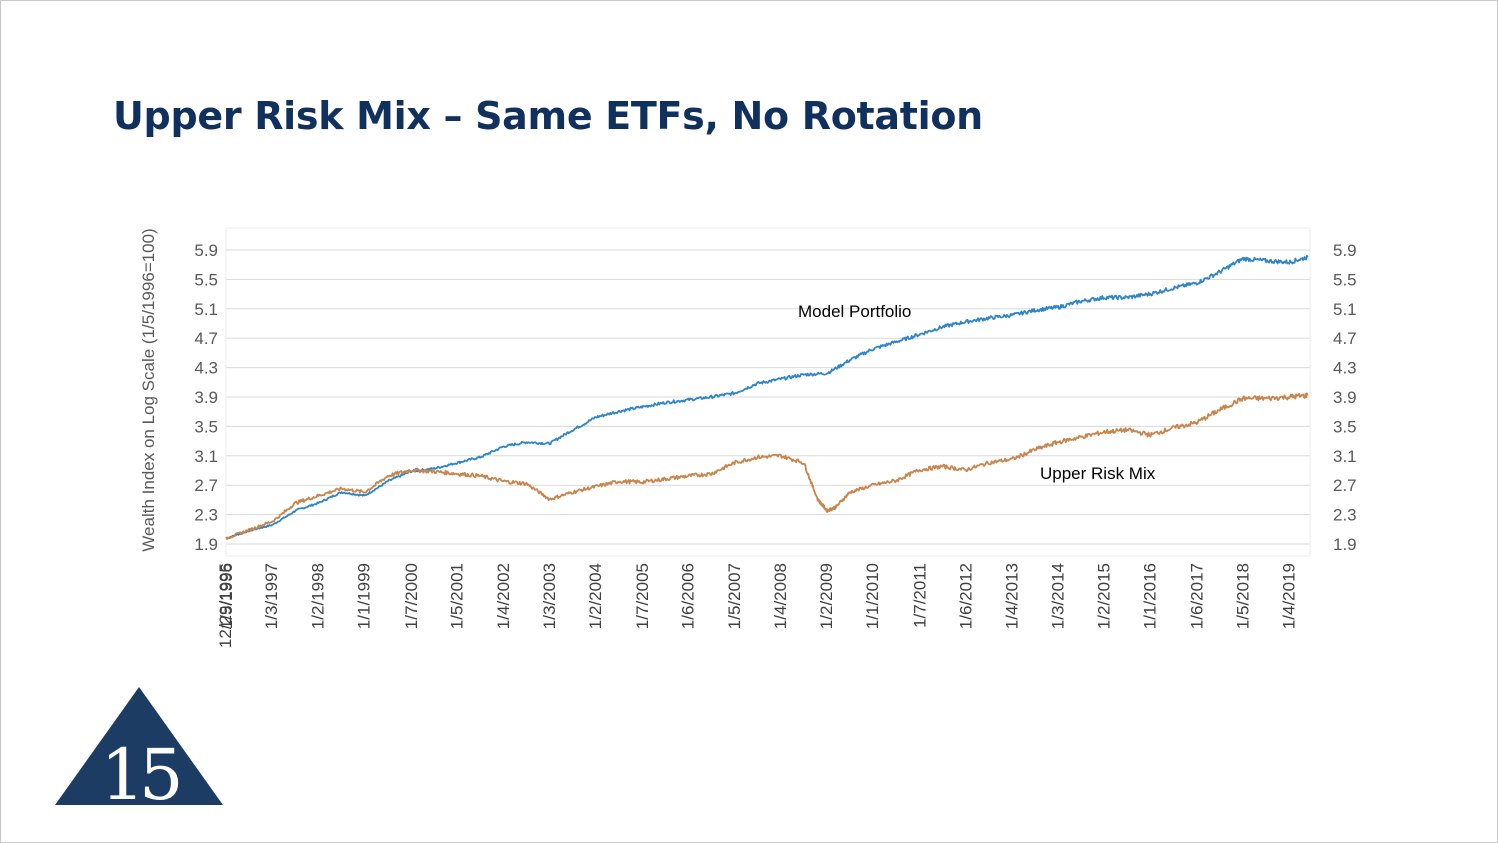 This screenshot has height=843, width=1498. Describe the element at coordinates (548, 116) in the screenshot. I see `slide-title: Upper Risk Mix – Same ETFs, No Rotation` at that location.